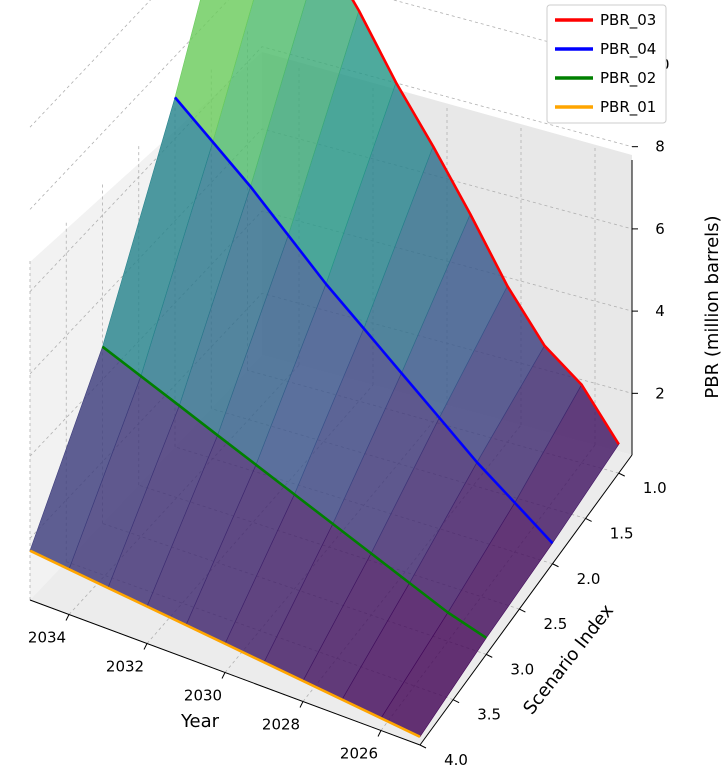 This screenshot has height=767, width=723. Describe the element at coordinates (622, 533) in the screenshot. I see `y-tick-label: 1.5` at that location.